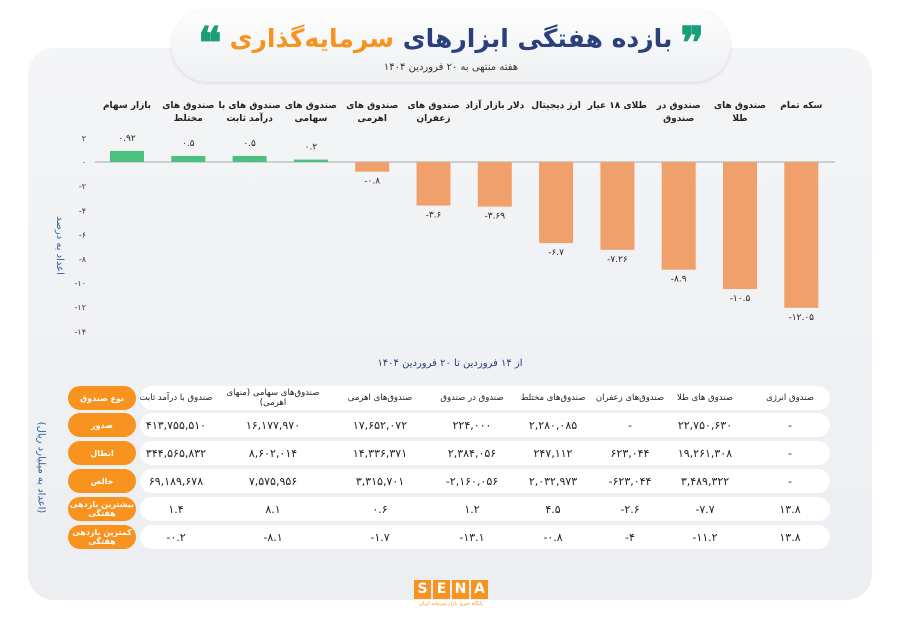 The width and height of the screenshot is (900, 622). I want to click on table-cell: ۴.۵, so click(553, 509).